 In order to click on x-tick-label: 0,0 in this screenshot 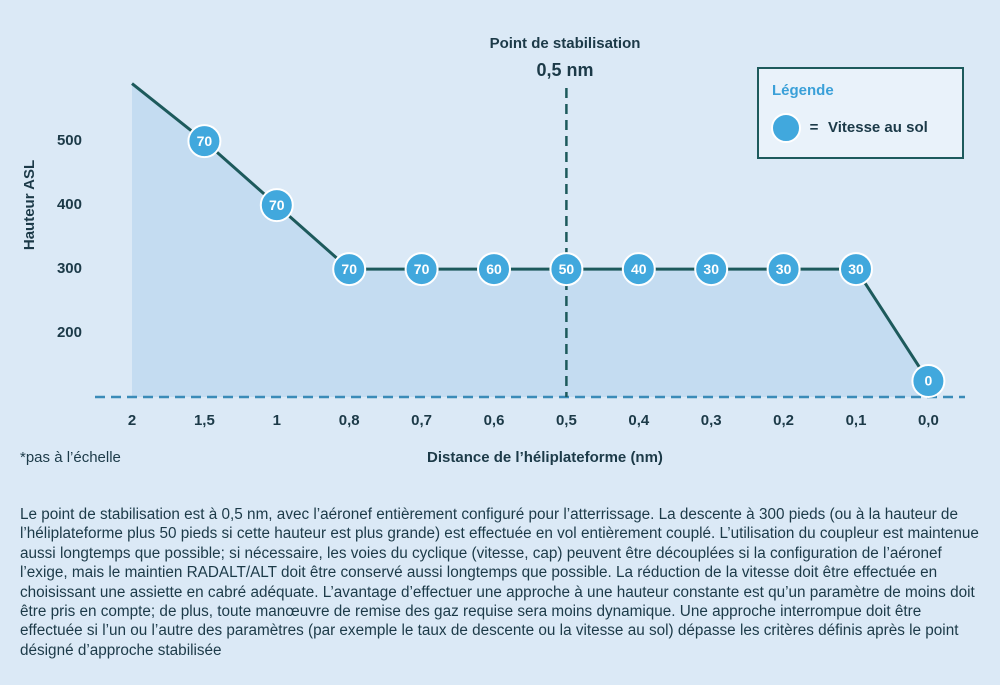, I will do `click(928, 420)`.